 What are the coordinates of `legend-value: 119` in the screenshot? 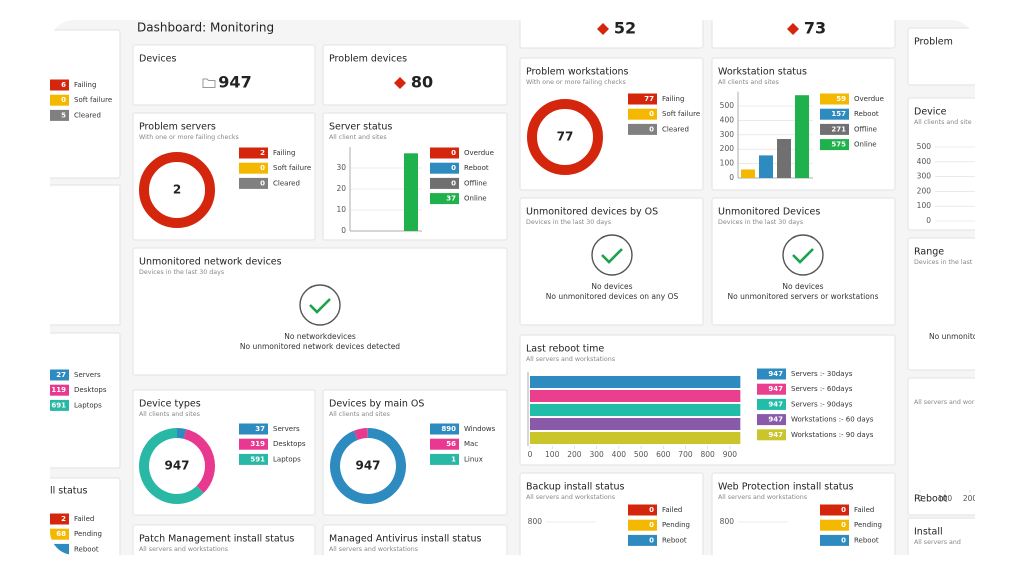 It's located at (58, 390).